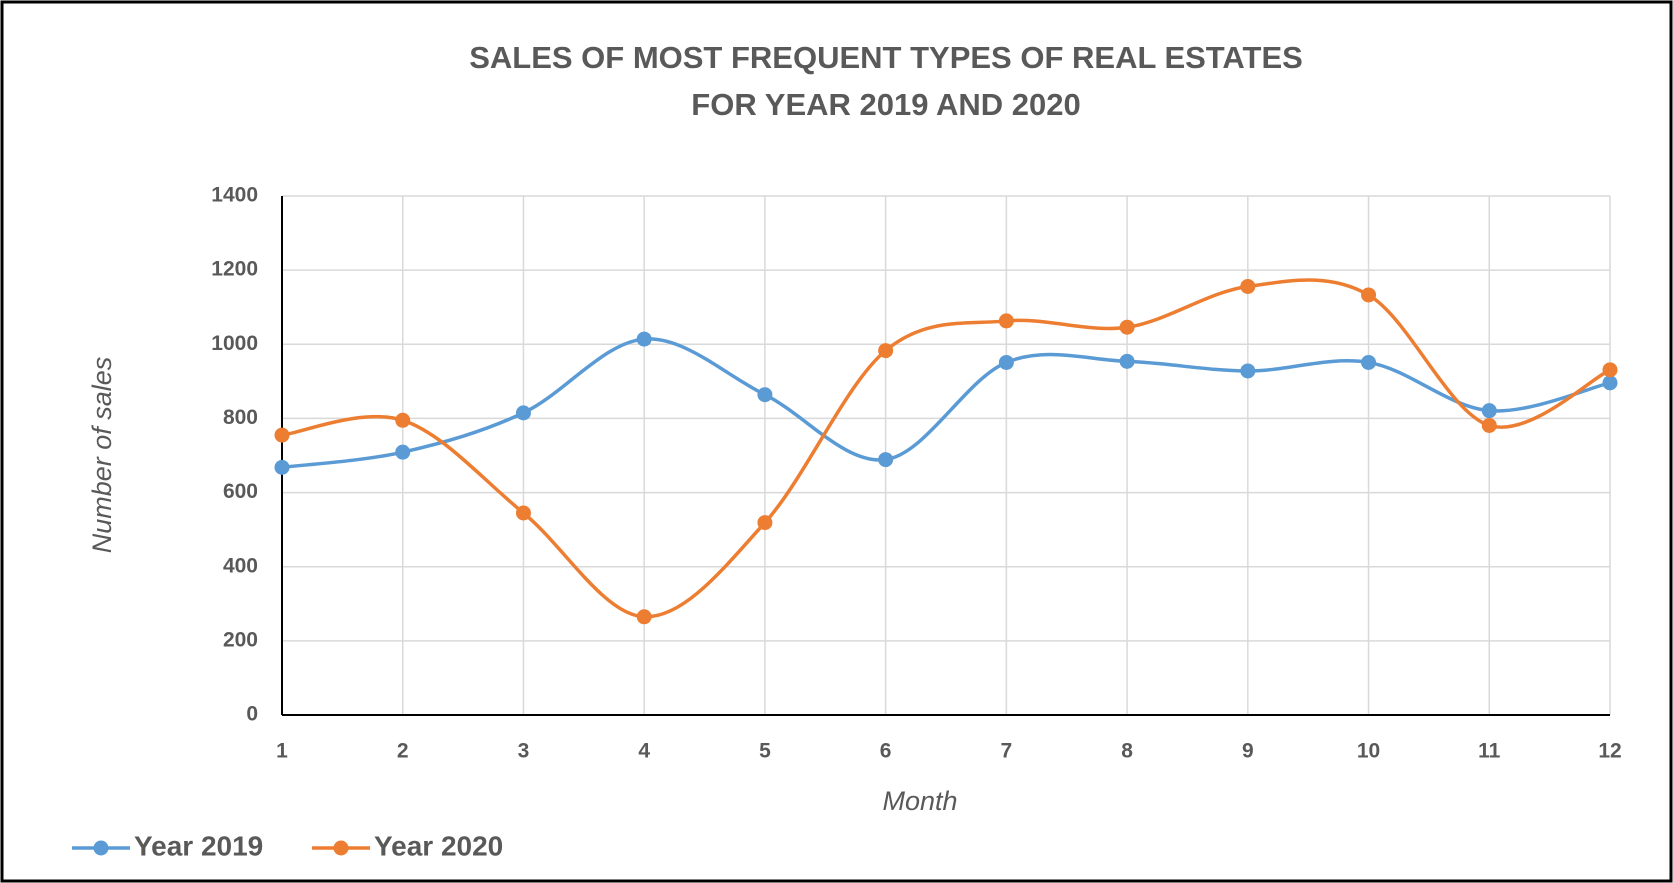 Image resolution: width=1673 pixels, height=883 pixels. What do you see at coordinates (919, 801) in the screenshot?
I see `x-axis-title: Month` at bounding box center [919, 801].